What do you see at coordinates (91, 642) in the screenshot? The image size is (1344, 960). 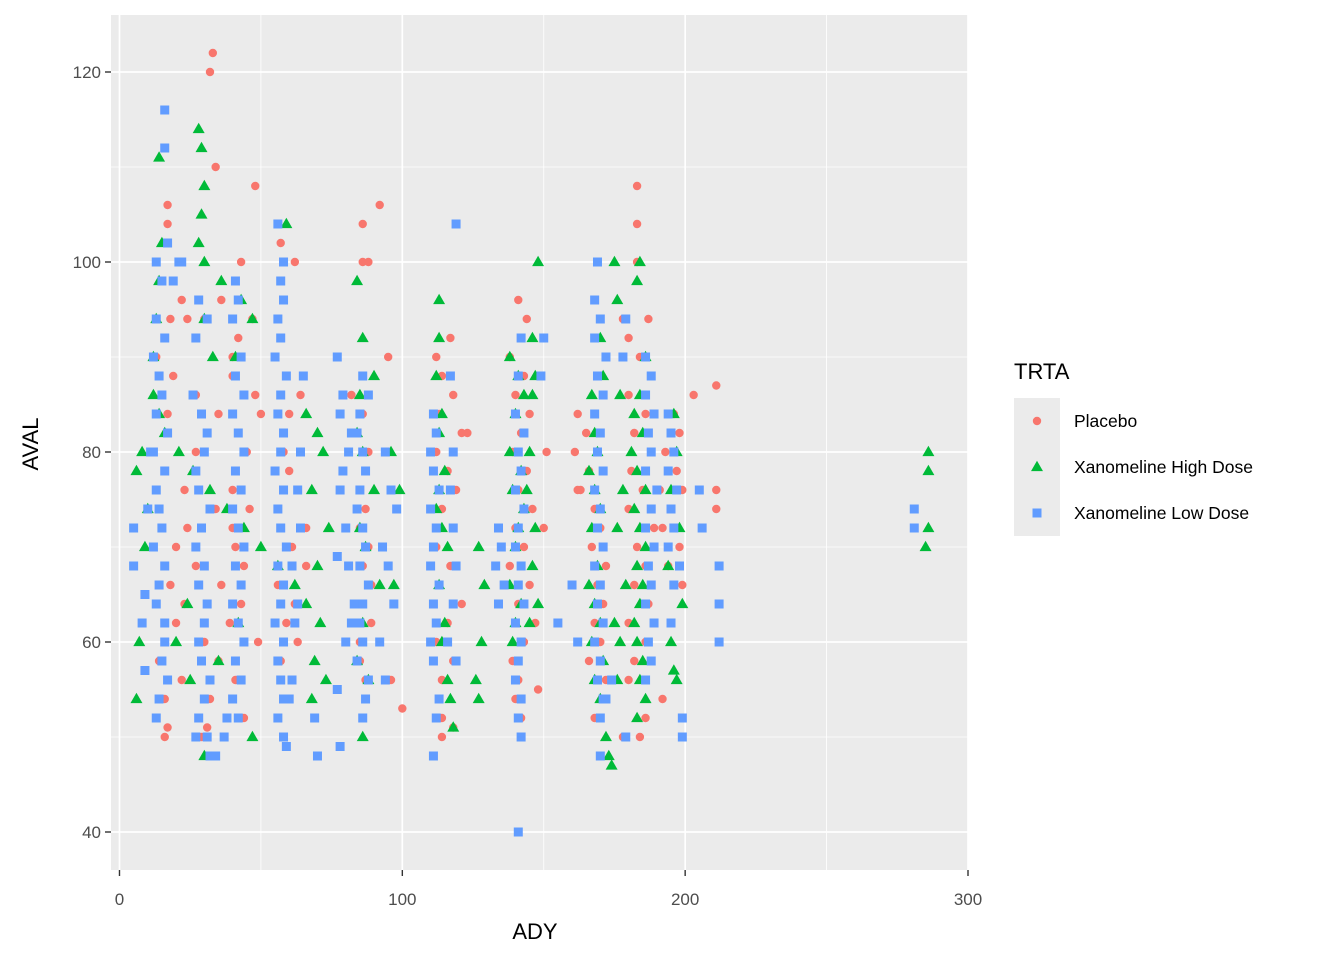 I see `y-tick-label: 60` at bounding box center [91, 642].